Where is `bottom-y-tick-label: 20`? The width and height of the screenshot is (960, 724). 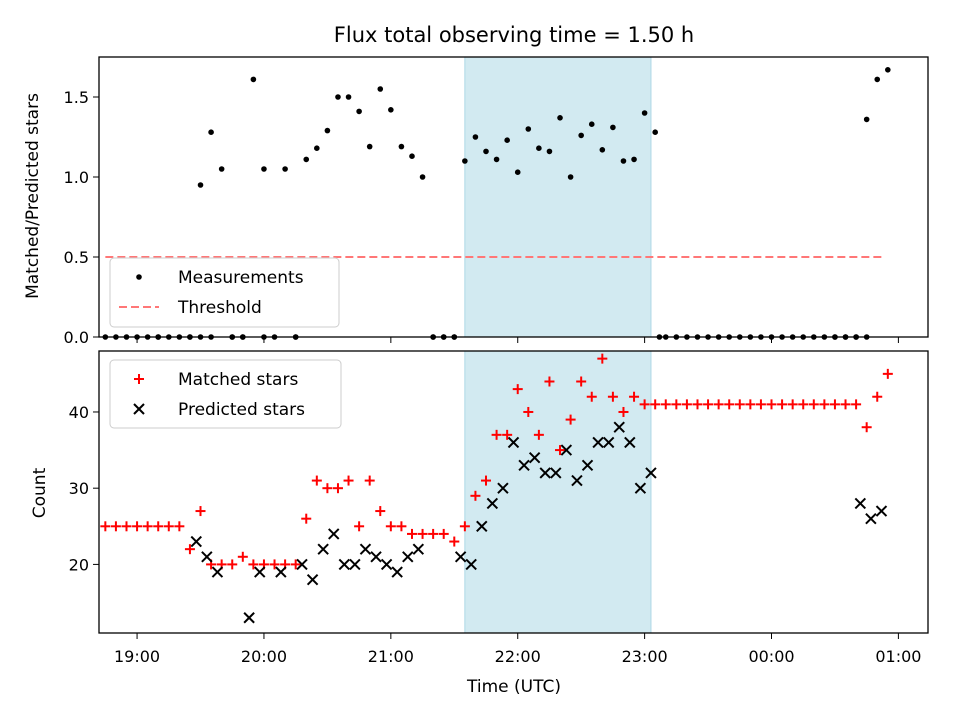
bottom-y-tick-label: 20 is located at coordinates (79, 564).